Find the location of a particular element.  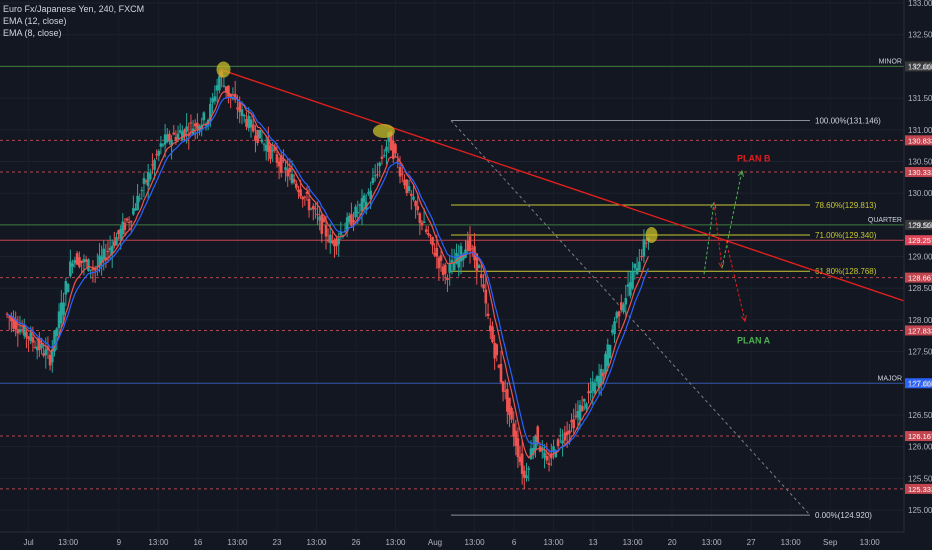

plan-a-arrow is located at coordinates (735, 281).